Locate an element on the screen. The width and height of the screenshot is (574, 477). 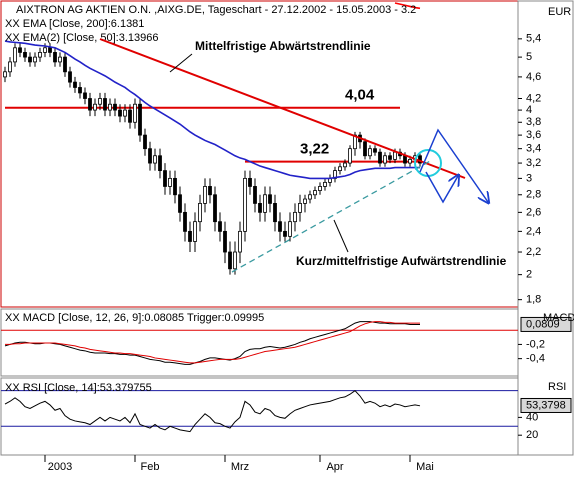
y-tick-label: 2,6 is located at coordinates (533, 212).